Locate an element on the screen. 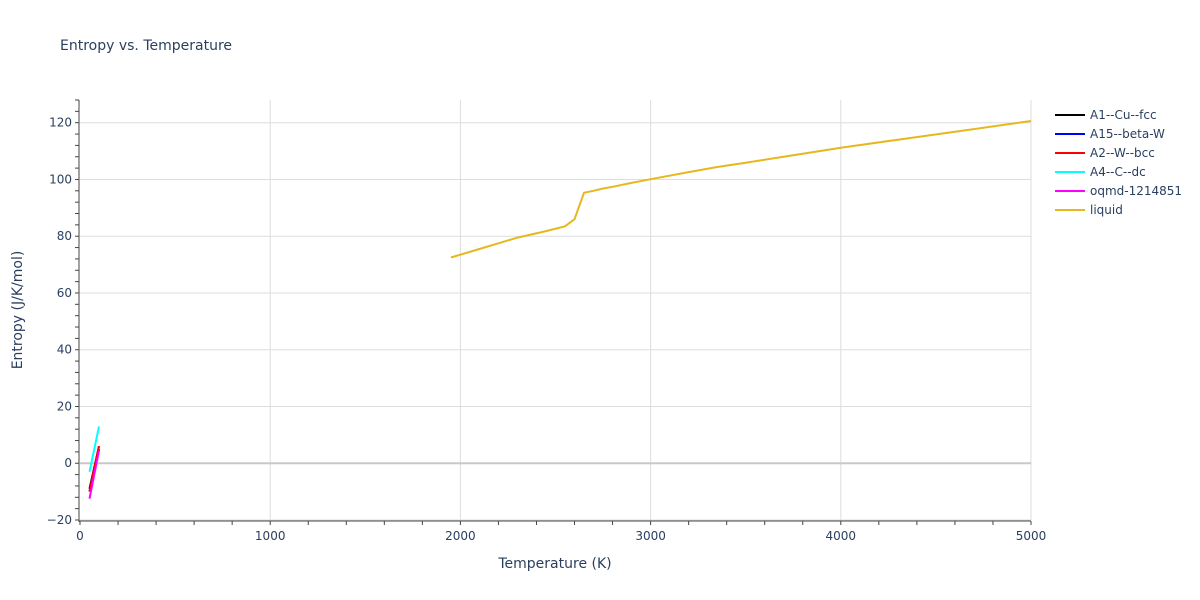 This screenshot has width=1200, height=600. y-tick-label: −20 is located at coordinates (59, 520).